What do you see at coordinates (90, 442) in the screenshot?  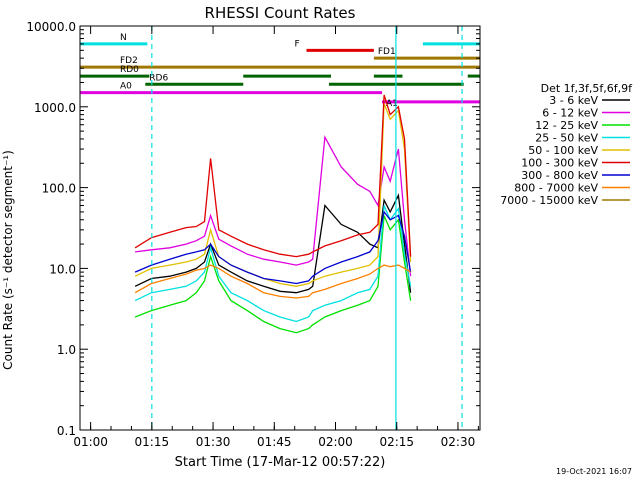 I see `x-tick-label-0: 01:00` at bounding box center [90, 442].